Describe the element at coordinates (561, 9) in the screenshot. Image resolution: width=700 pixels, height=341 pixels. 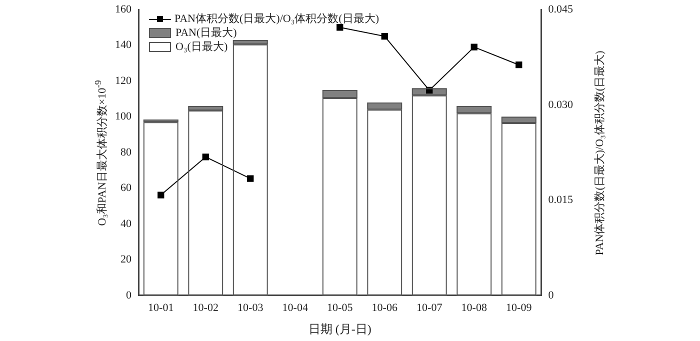
I see `y2-tick-label: 0.045` at that location.